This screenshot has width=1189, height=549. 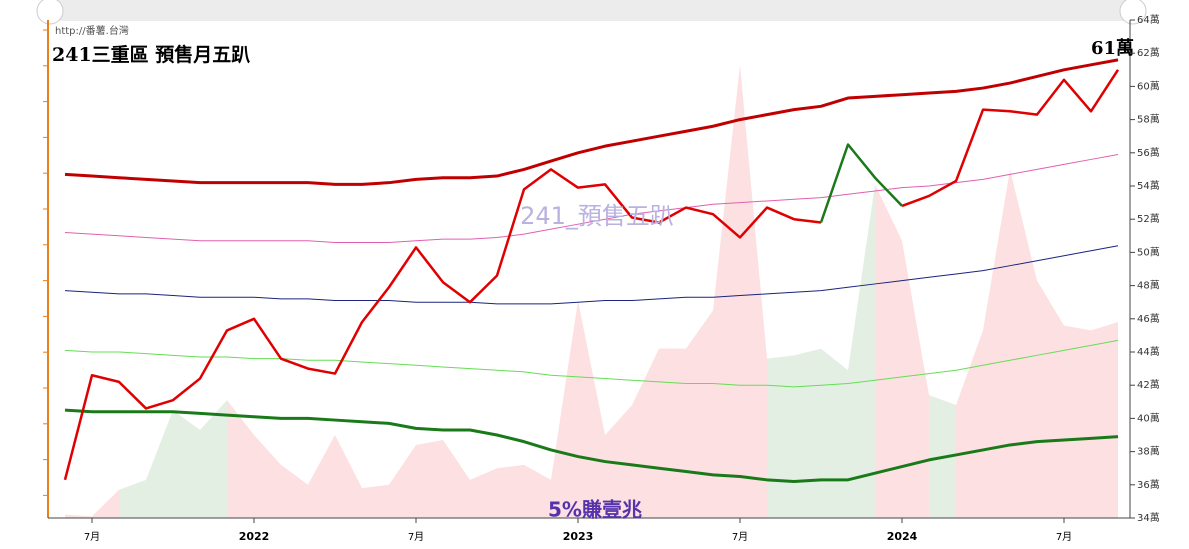 I want to click on watermark: 241_預售五趴, so click(x=597, y=216).